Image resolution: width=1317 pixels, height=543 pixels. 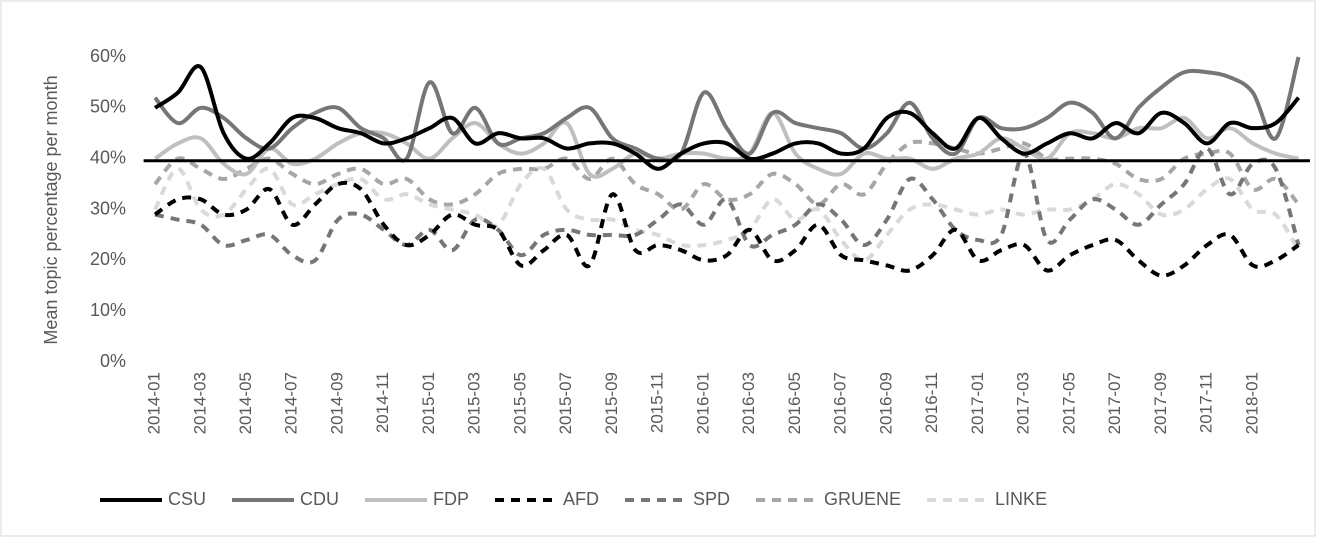 What do you see at coordinates (474, 403) in the screenshot?
I see `x-tick-label: 2015-03` at bounding box center [474, 403].